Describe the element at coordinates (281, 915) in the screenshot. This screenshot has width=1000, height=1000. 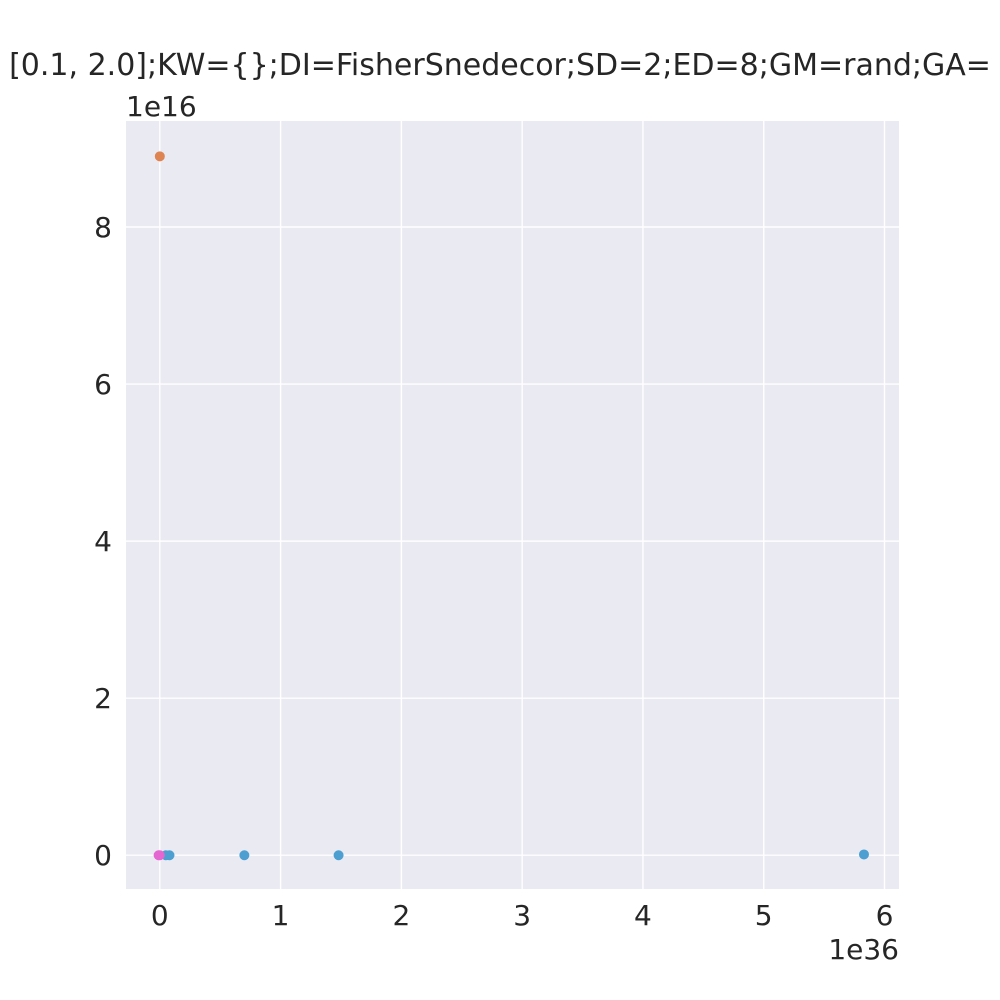
I see `x-tick-label: 1` at that location.